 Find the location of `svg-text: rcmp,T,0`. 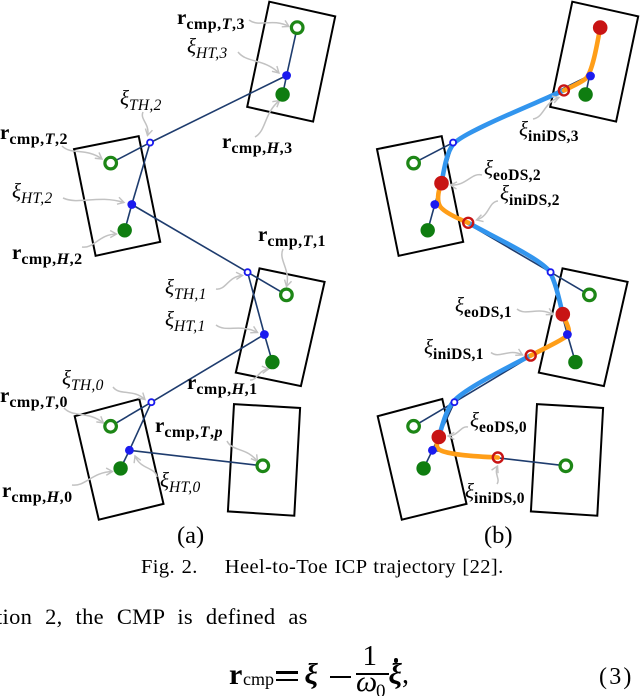

svg-text: rcmp,T,0 is located at coordinates (34, 397).